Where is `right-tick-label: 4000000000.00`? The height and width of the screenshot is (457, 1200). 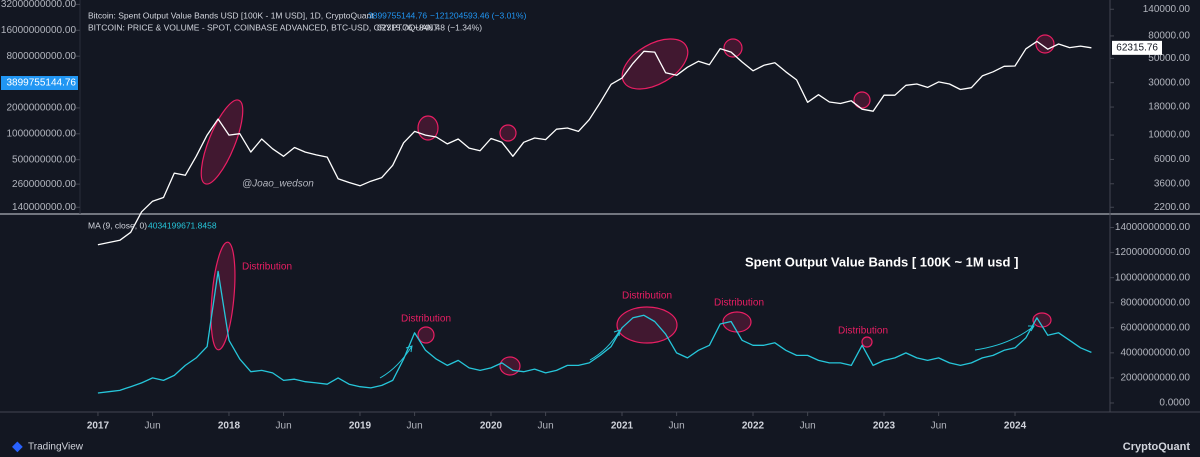
right-tick-label: 4000000000.00 is located at coordinates (1155, 352).